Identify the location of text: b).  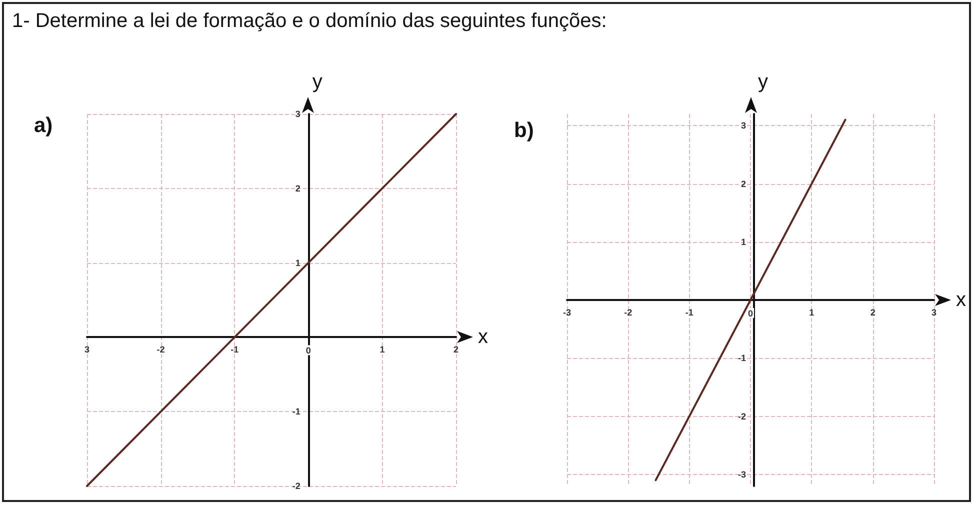
(524, 131).